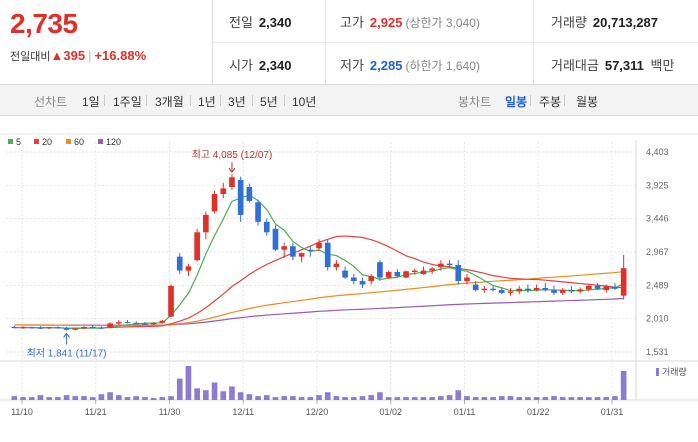 The width and height of the screenshot is (698, 442). What do you see at coordinates (127, 102) in the screenshot?
I see `tab-1-week: 1주일` at bounding box center [127, 102].